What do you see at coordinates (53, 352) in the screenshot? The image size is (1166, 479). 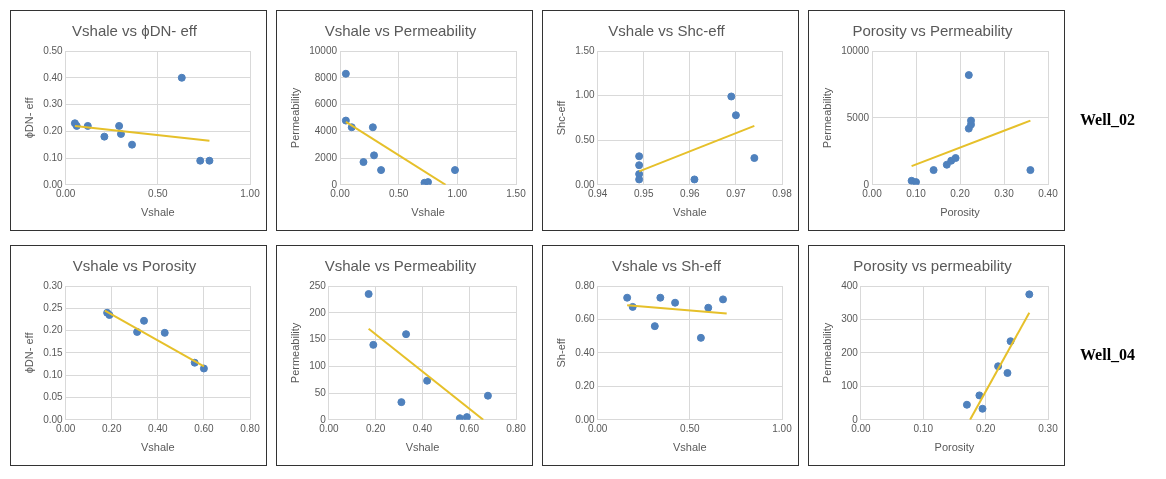 I see `y-tick-label: 0.15` at bounding box center [53, 352].